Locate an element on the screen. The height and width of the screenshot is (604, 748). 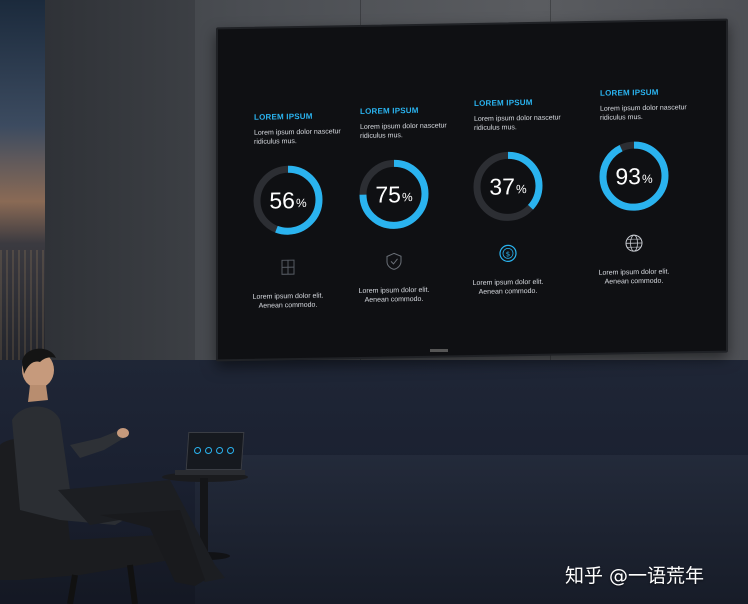
shield-check-icon is located at coordinates (394, 261).